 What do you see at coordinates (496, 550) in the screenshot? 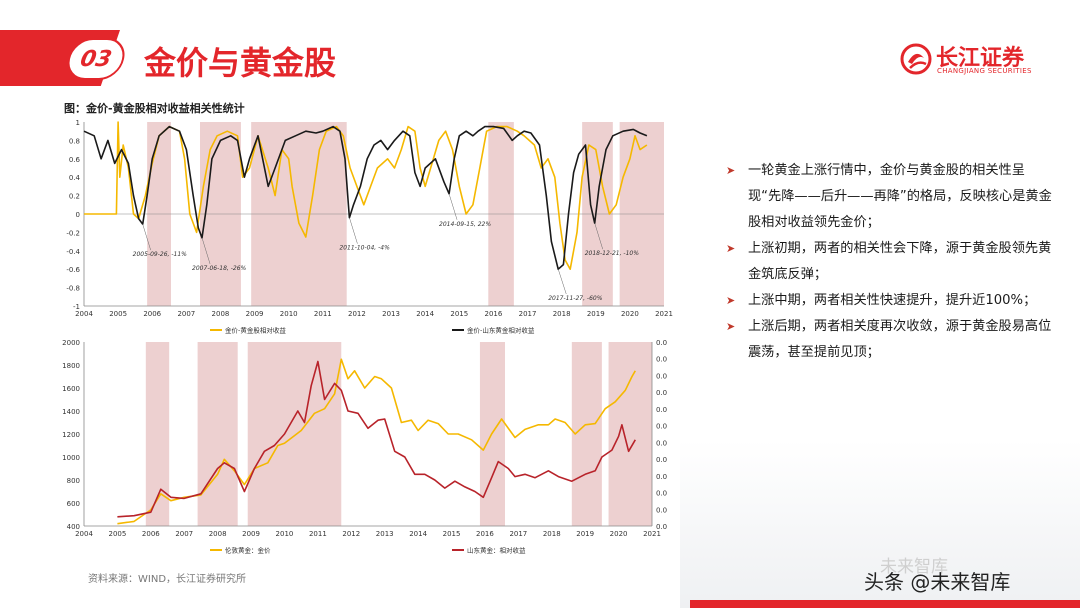
I see `legend-label: 山东黄金：相对收益` at bounding box center [496, 550].